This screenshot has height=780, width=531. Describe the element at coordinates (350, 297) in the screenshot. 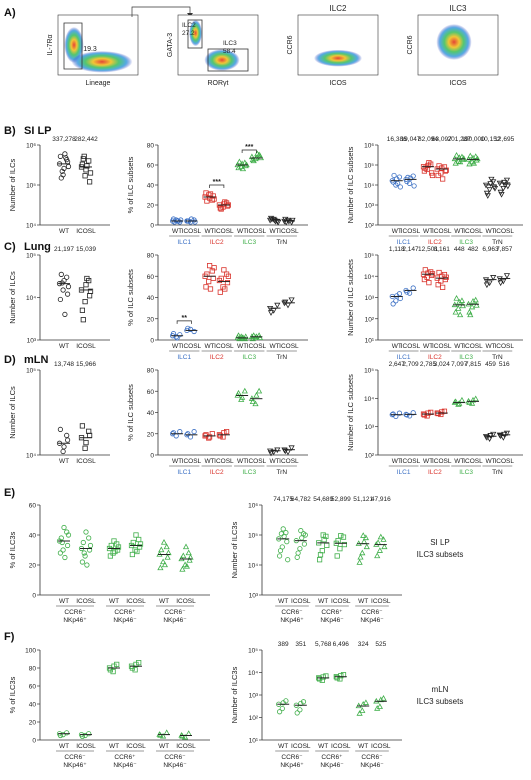

I see `y-axis-label: Number of ILC subsets` at that location.